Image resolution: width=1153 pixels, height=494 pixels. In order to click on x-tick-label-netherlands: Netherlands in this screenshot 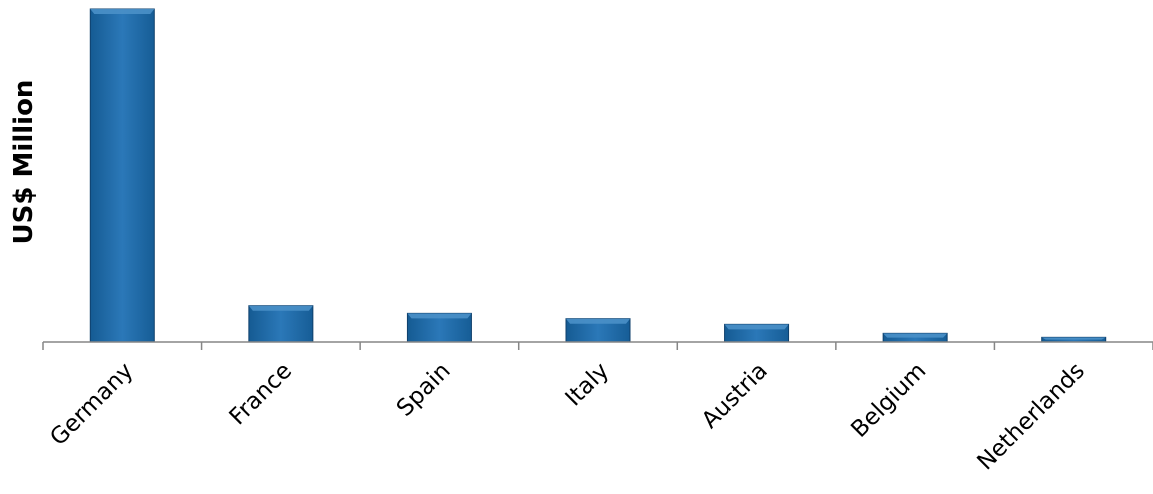, I will do `click(1031, 417)`.